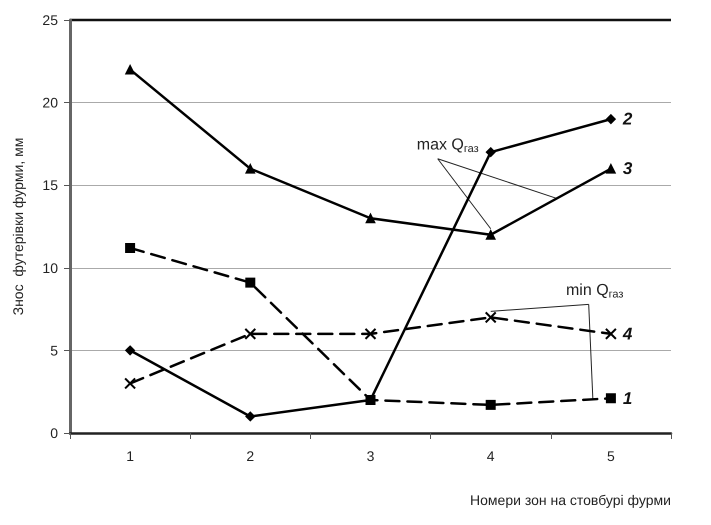 The height and width of the screenshot is (525, 711). I want to click on series-label: 2, so click(627, 119).